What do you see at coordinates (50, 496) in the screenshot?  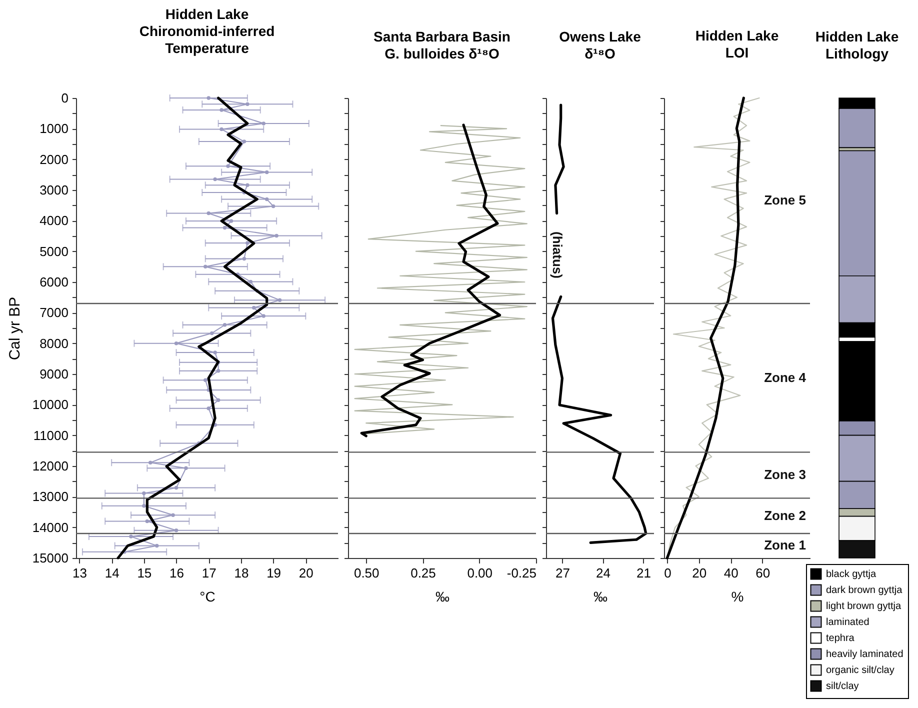 I see `y-tick-label: 13000` at bounding box center [50, 496].